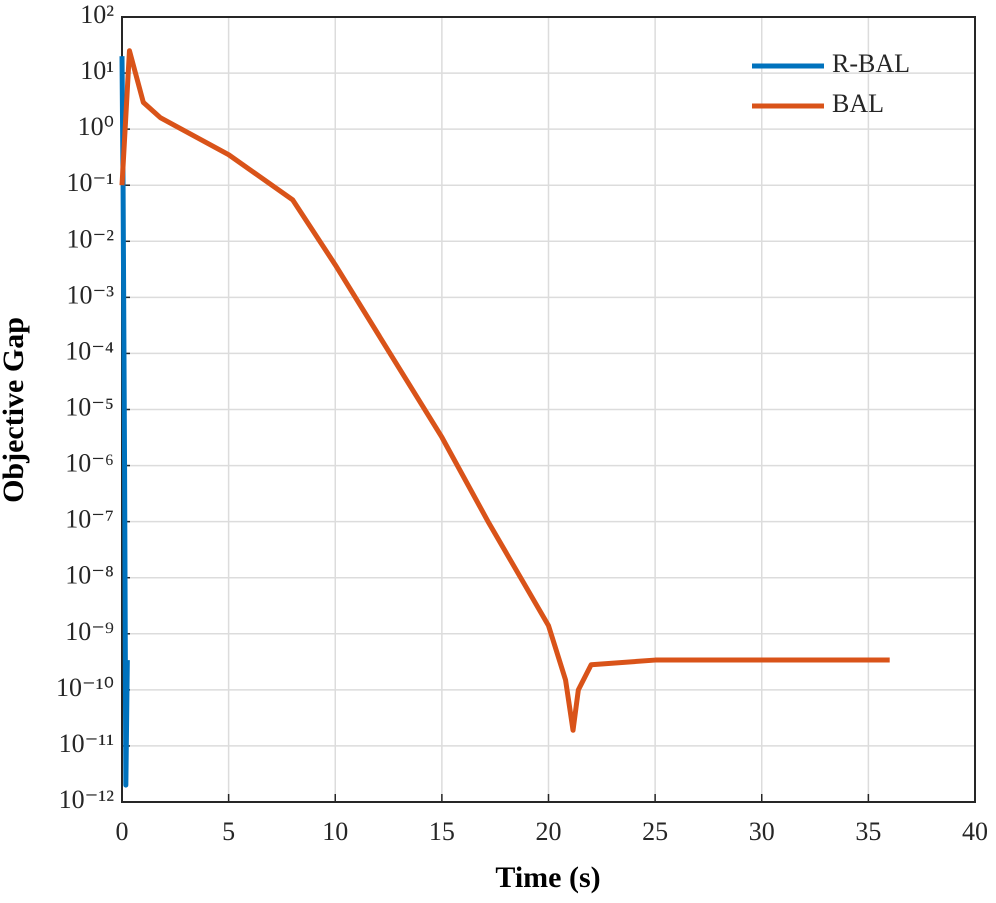  I want to click on x-axis-title: Time (s), so click(547, 877).